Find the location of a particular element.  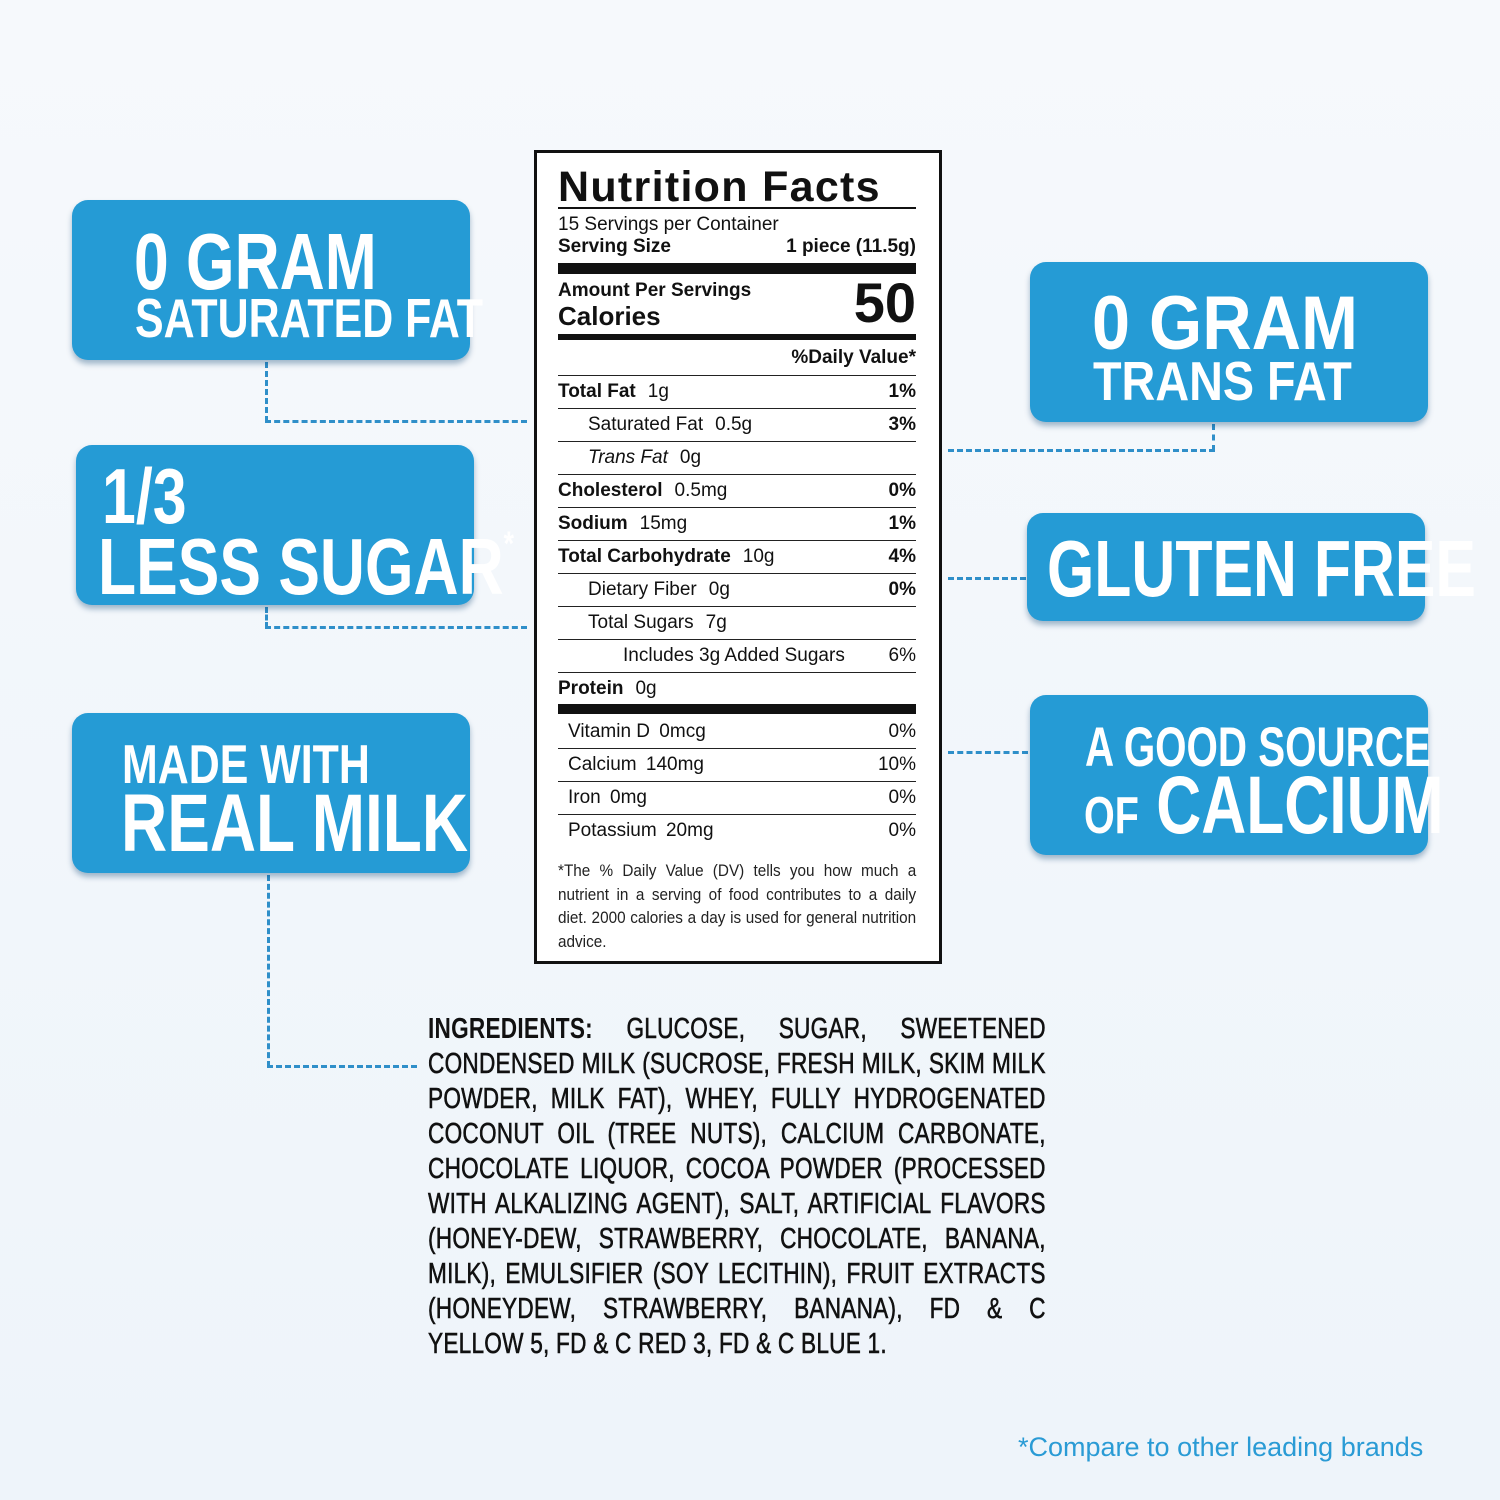

nutrient-name: Dietary Fiber 0g is located at coordinates (644, 590).